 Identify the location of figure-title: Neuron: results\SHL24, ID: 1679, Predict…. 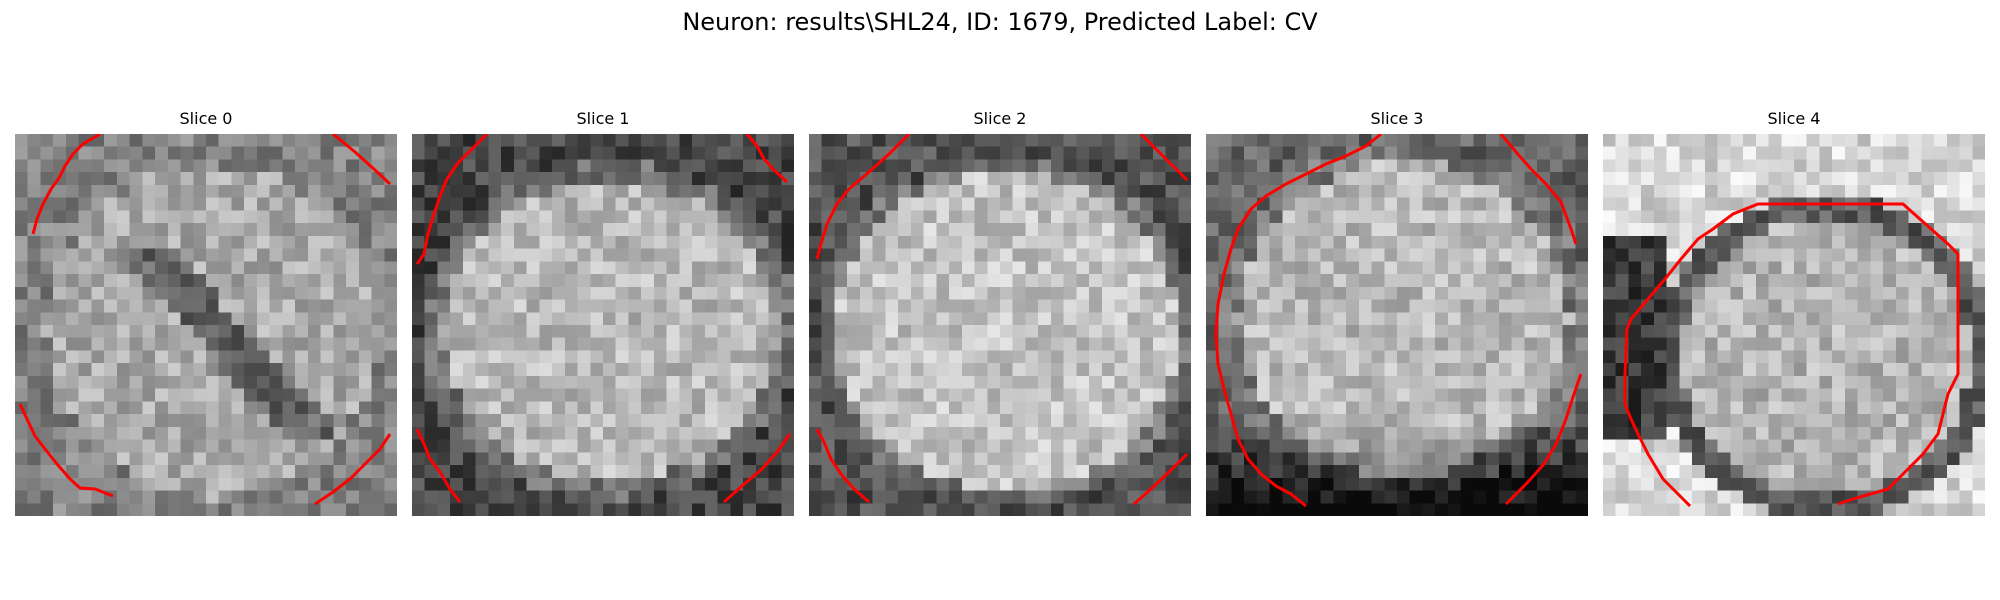
(1000, 22).